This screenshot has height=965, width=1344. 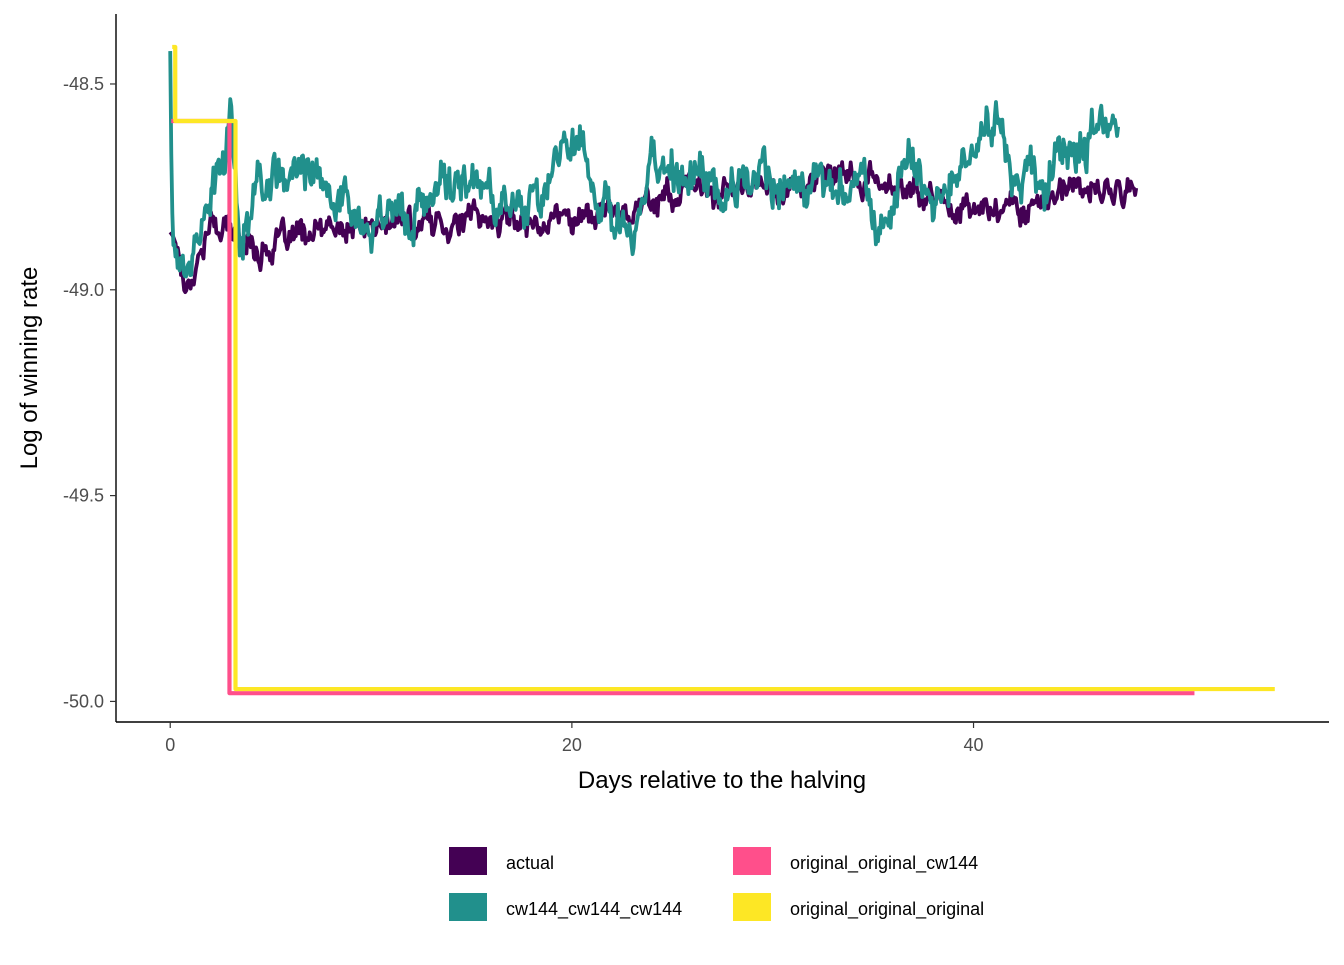 What do you see at coordinates (83, 496) in the screenshot?
I see `y-tick-label: -49.5` at bounding box center [83, 496].